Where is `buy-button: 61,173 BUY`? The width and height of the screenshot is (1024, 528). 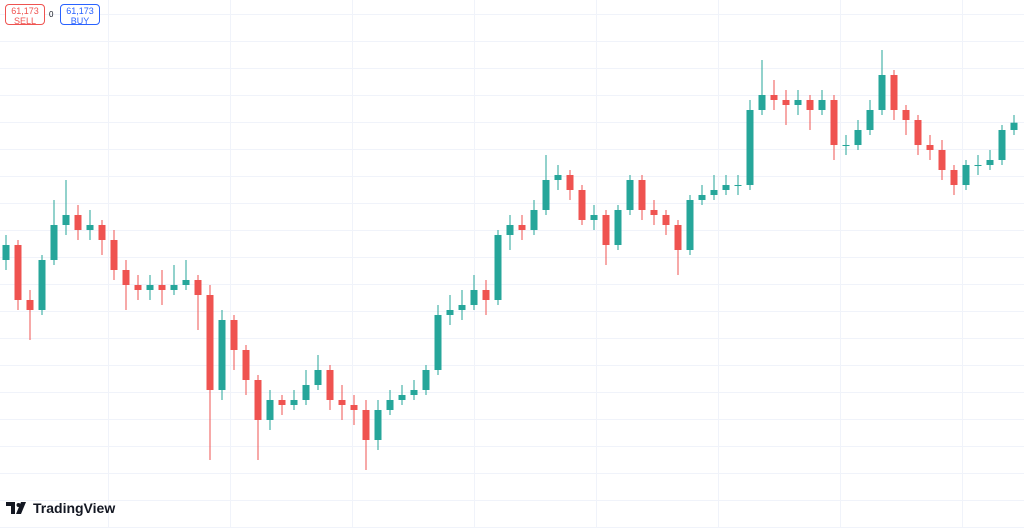
buy-button: 61,173 BUY is located at coordinates (80, 15).